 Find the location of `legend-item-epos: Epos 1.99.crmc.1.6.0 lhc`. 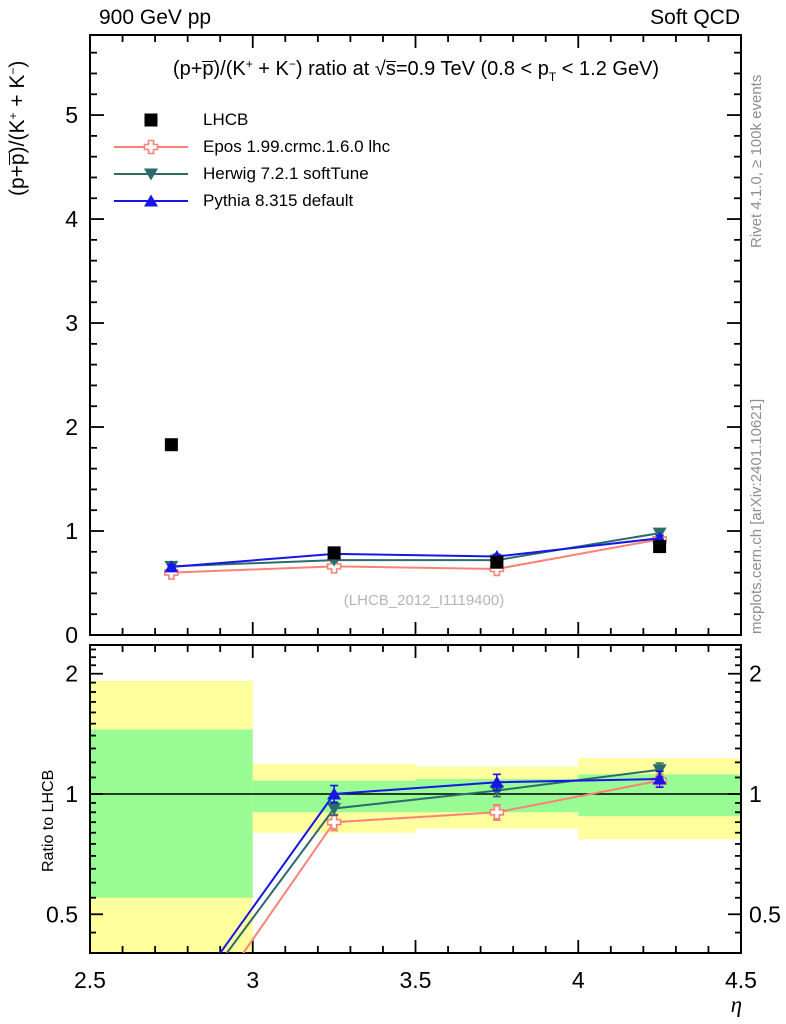

legend-item-epos: Epos 1.99.crmc.1.6.0 lhc is located at coordinates (251, 146).